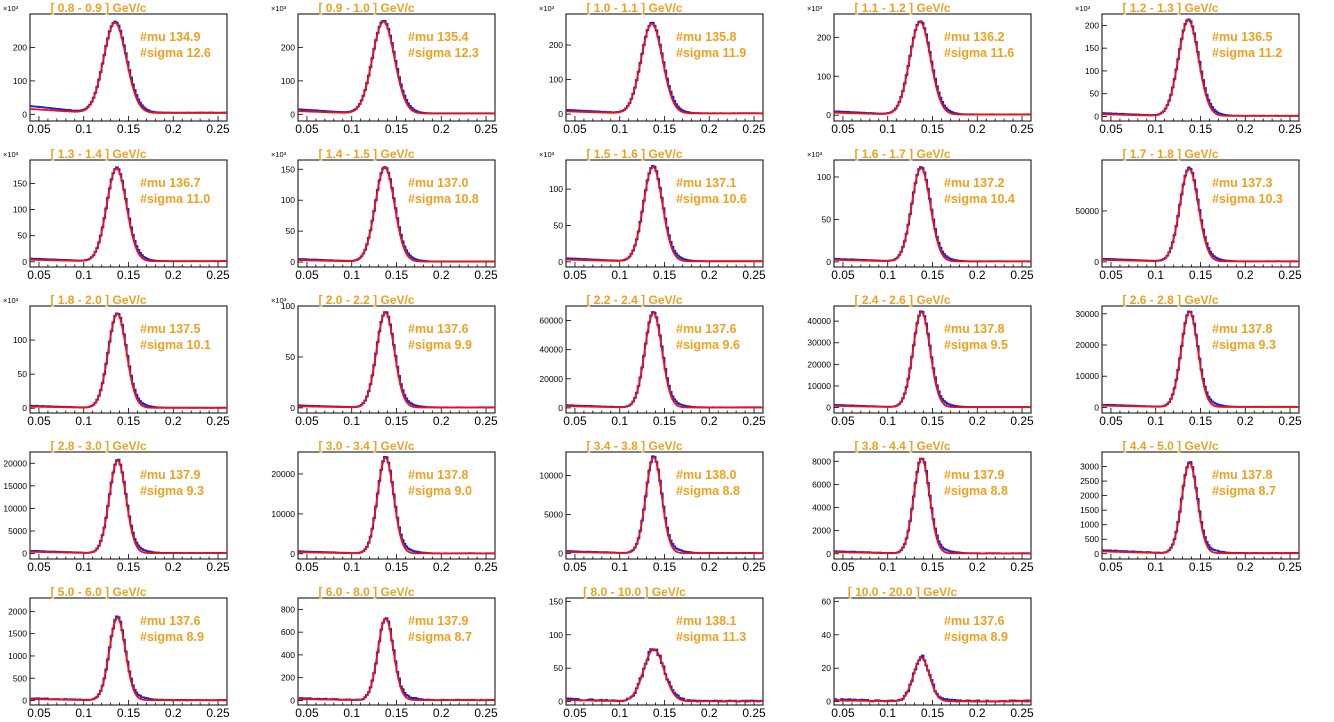 This screenshot has height=722, width=1334. Describe the element at coordinates (821, 461) in the screenshot. I see `y-tick-label: 8000` at that location.